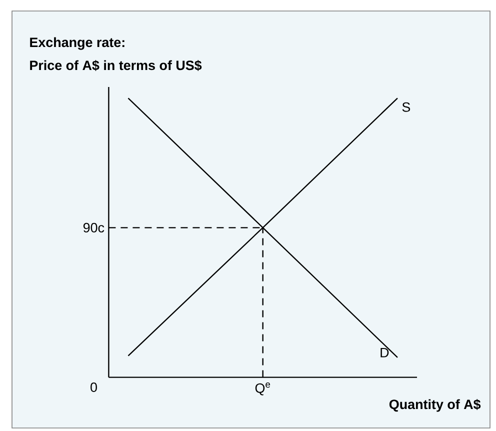 The height and width of the screenshot is (431, 496). Describe the element at coordinates (93, 227) in the screenshot. I see `ref-line-label: 90c` at that location.